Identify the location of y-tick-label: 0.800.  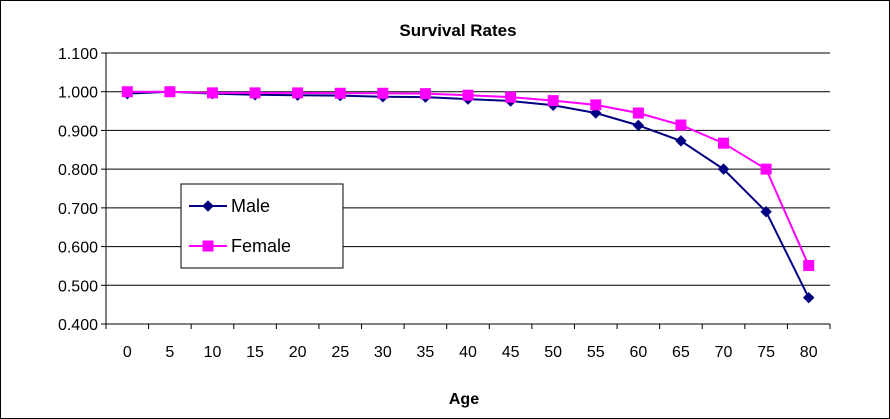
(78, 170).